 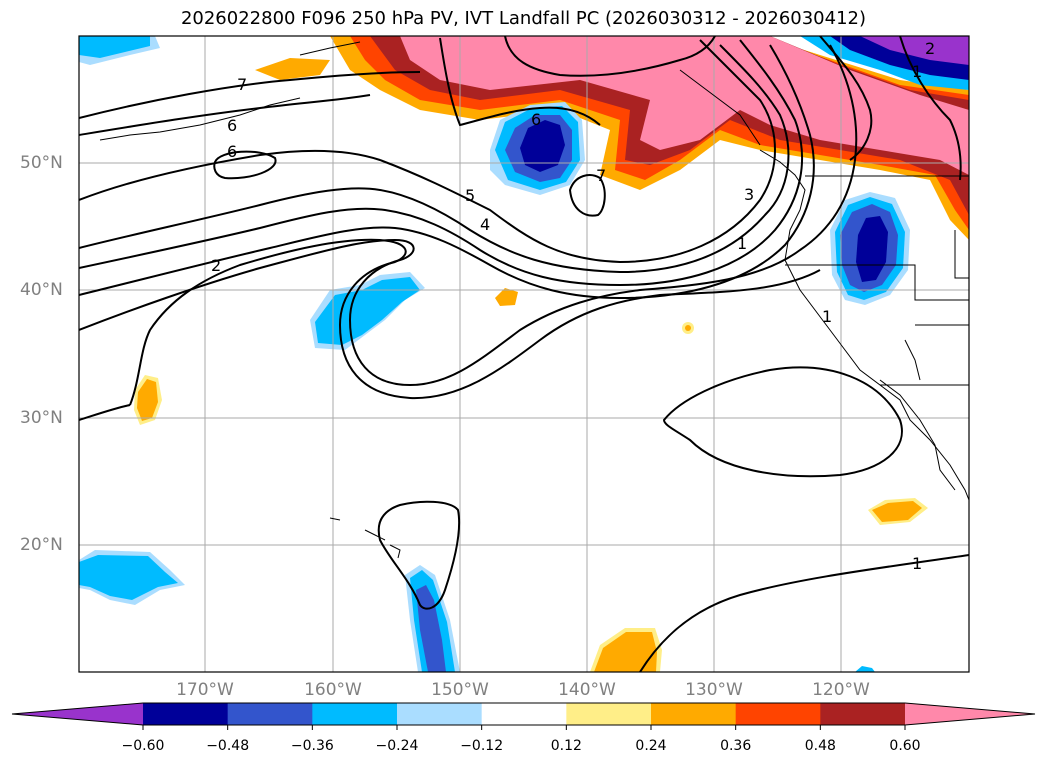 I want to click on contour-label: 4, so click(x=485, y=224).